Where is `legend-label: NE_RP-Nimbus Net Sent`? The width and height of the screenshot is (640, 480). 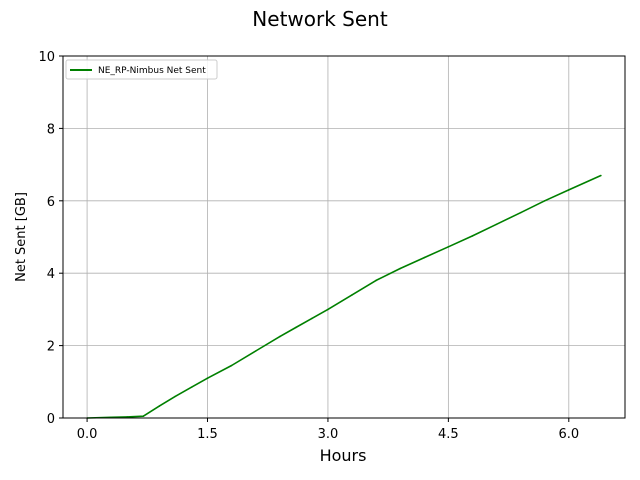 legend-label: NE_RP-Nimbus Net Sent is located at coordinates (152, 71).